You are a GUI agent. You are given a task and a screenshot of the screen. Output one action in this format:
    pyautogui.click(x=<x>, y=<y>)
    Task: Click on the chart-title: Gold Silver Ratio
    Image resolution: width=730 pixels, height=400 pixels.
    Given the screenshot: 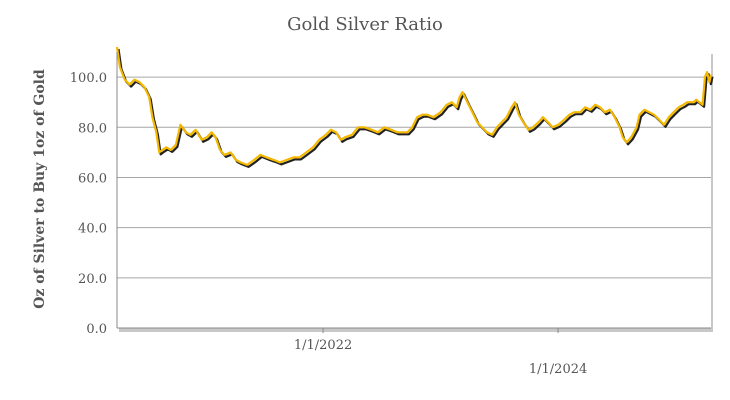 What is the action you would take?
    pyautogui.click(x=365, y=24)
    